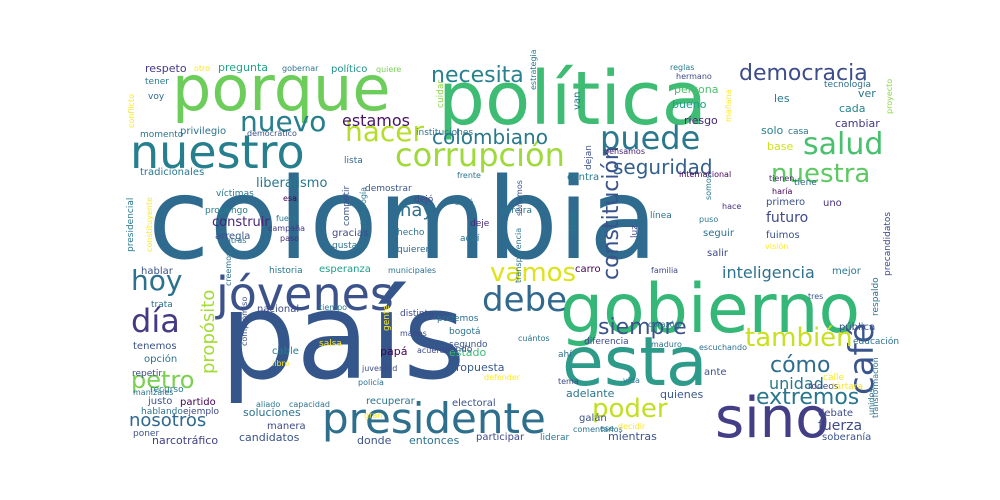 This screenshot has width=1000, height=500. Describe the element at coordinates (833, 378) in the screenshot. I see `word-calle: calle` at that location.